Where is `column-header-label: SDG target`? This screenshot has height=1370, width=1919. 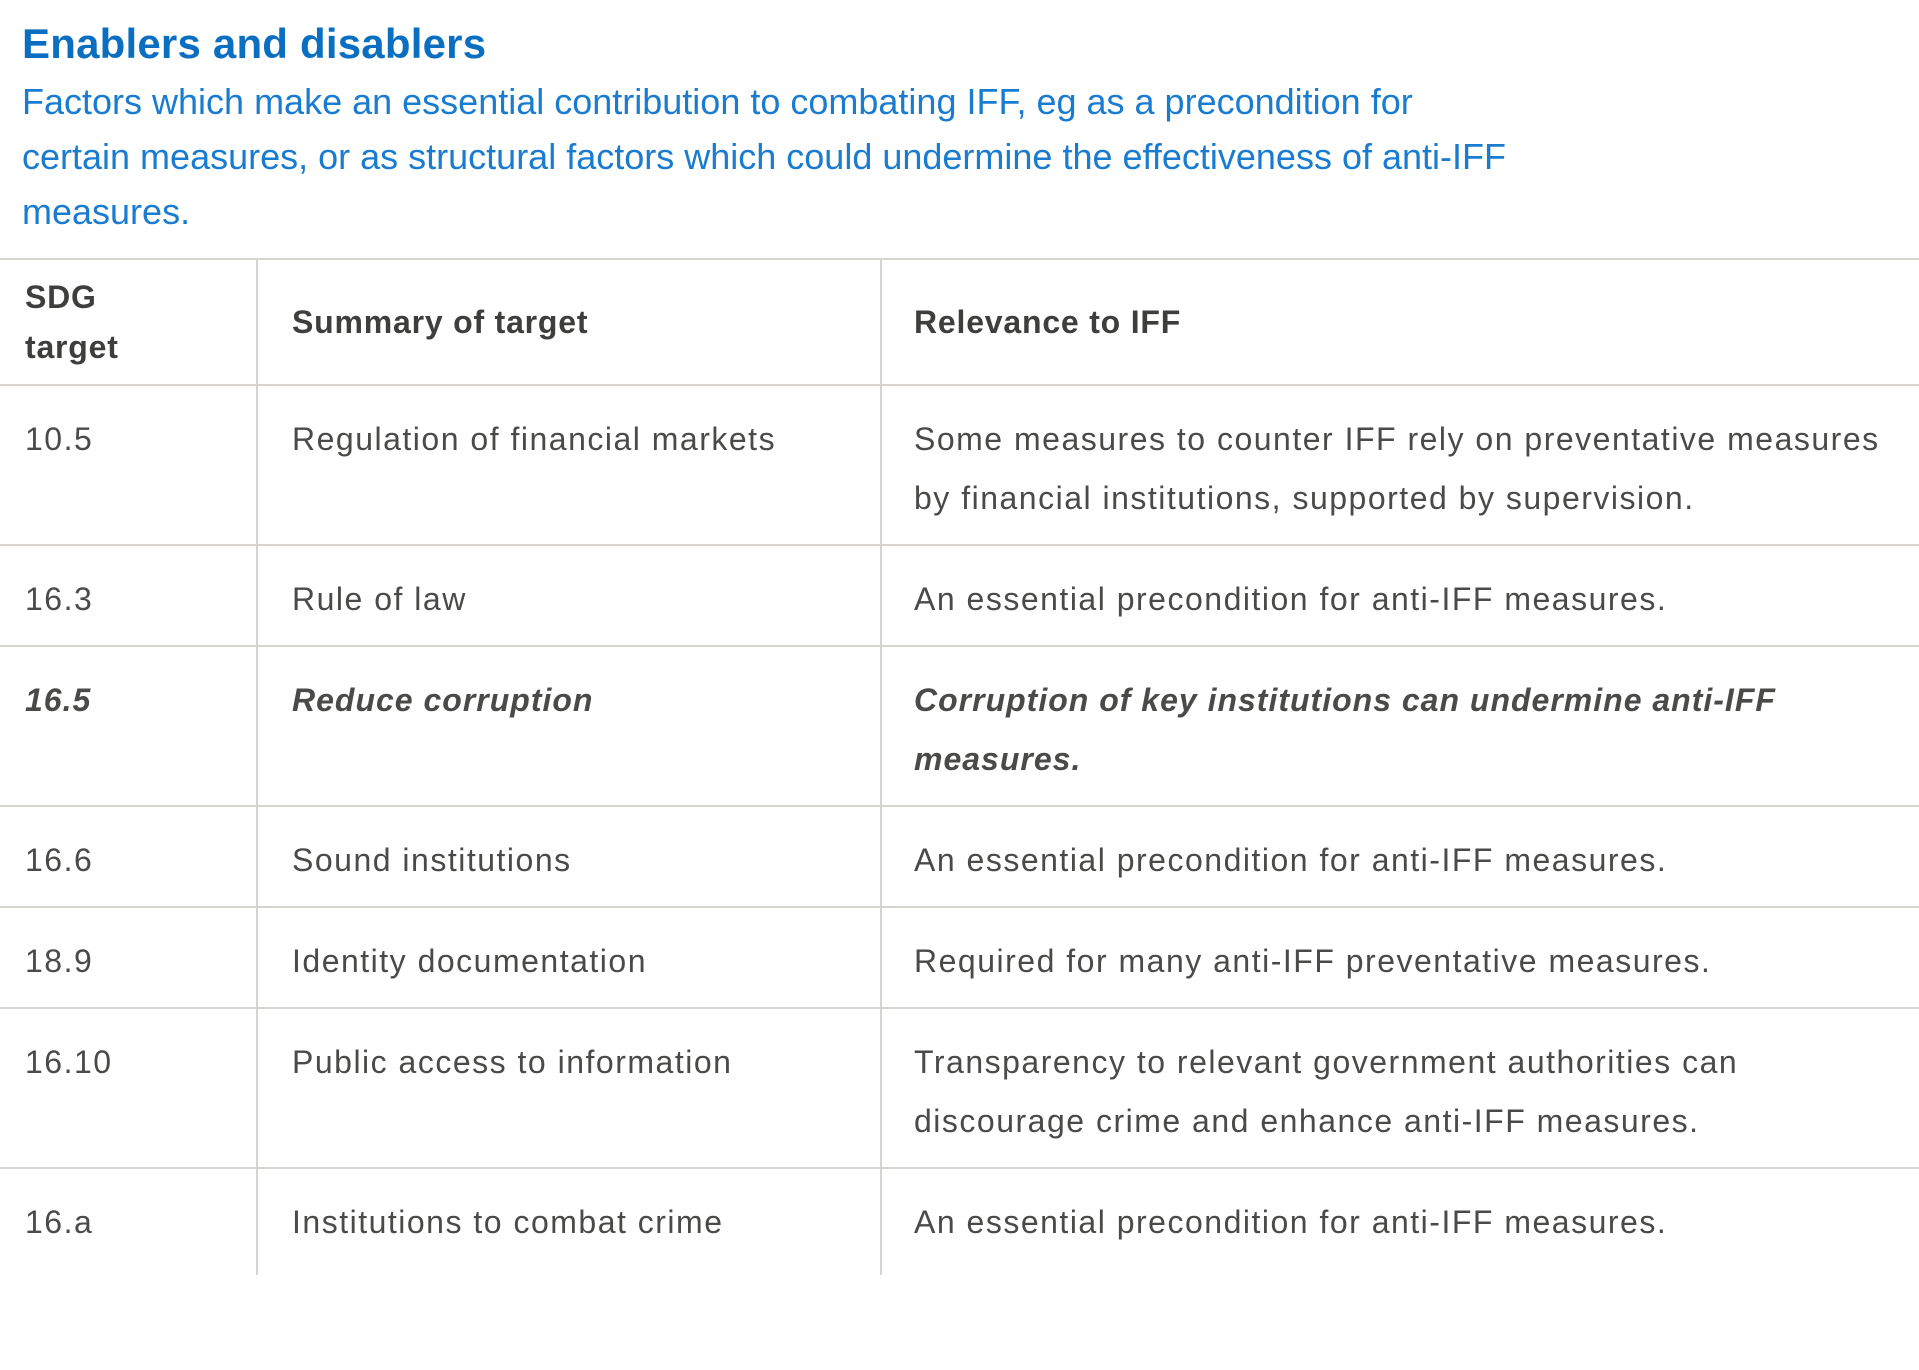
column-header-label: SDG target is located at coordinates (72, 322).